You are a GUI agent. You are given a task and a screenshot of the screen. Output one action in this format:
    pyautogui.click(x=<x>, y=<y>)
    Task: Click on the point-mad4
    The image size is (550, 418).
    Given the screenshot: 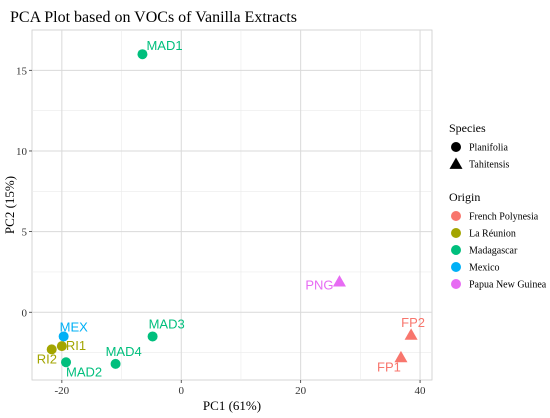 What is the action you would take?
    pyautogui.click(x=115, y=363)
    